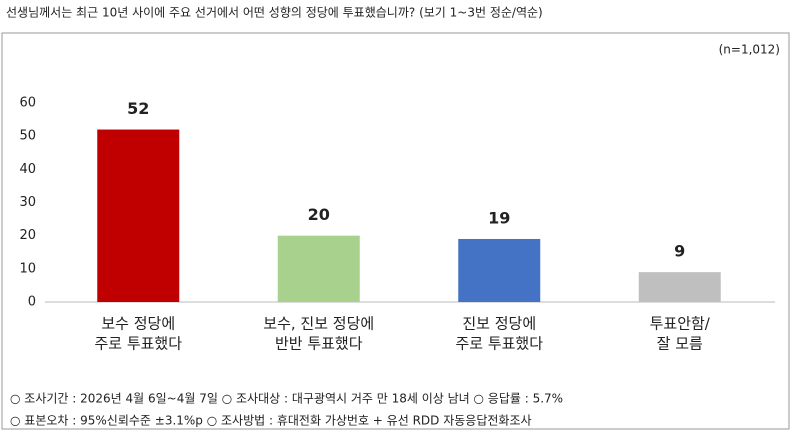 This screenshot has width=792, height=432. I want to click on y-tick-label: 0, so click(32, 302).